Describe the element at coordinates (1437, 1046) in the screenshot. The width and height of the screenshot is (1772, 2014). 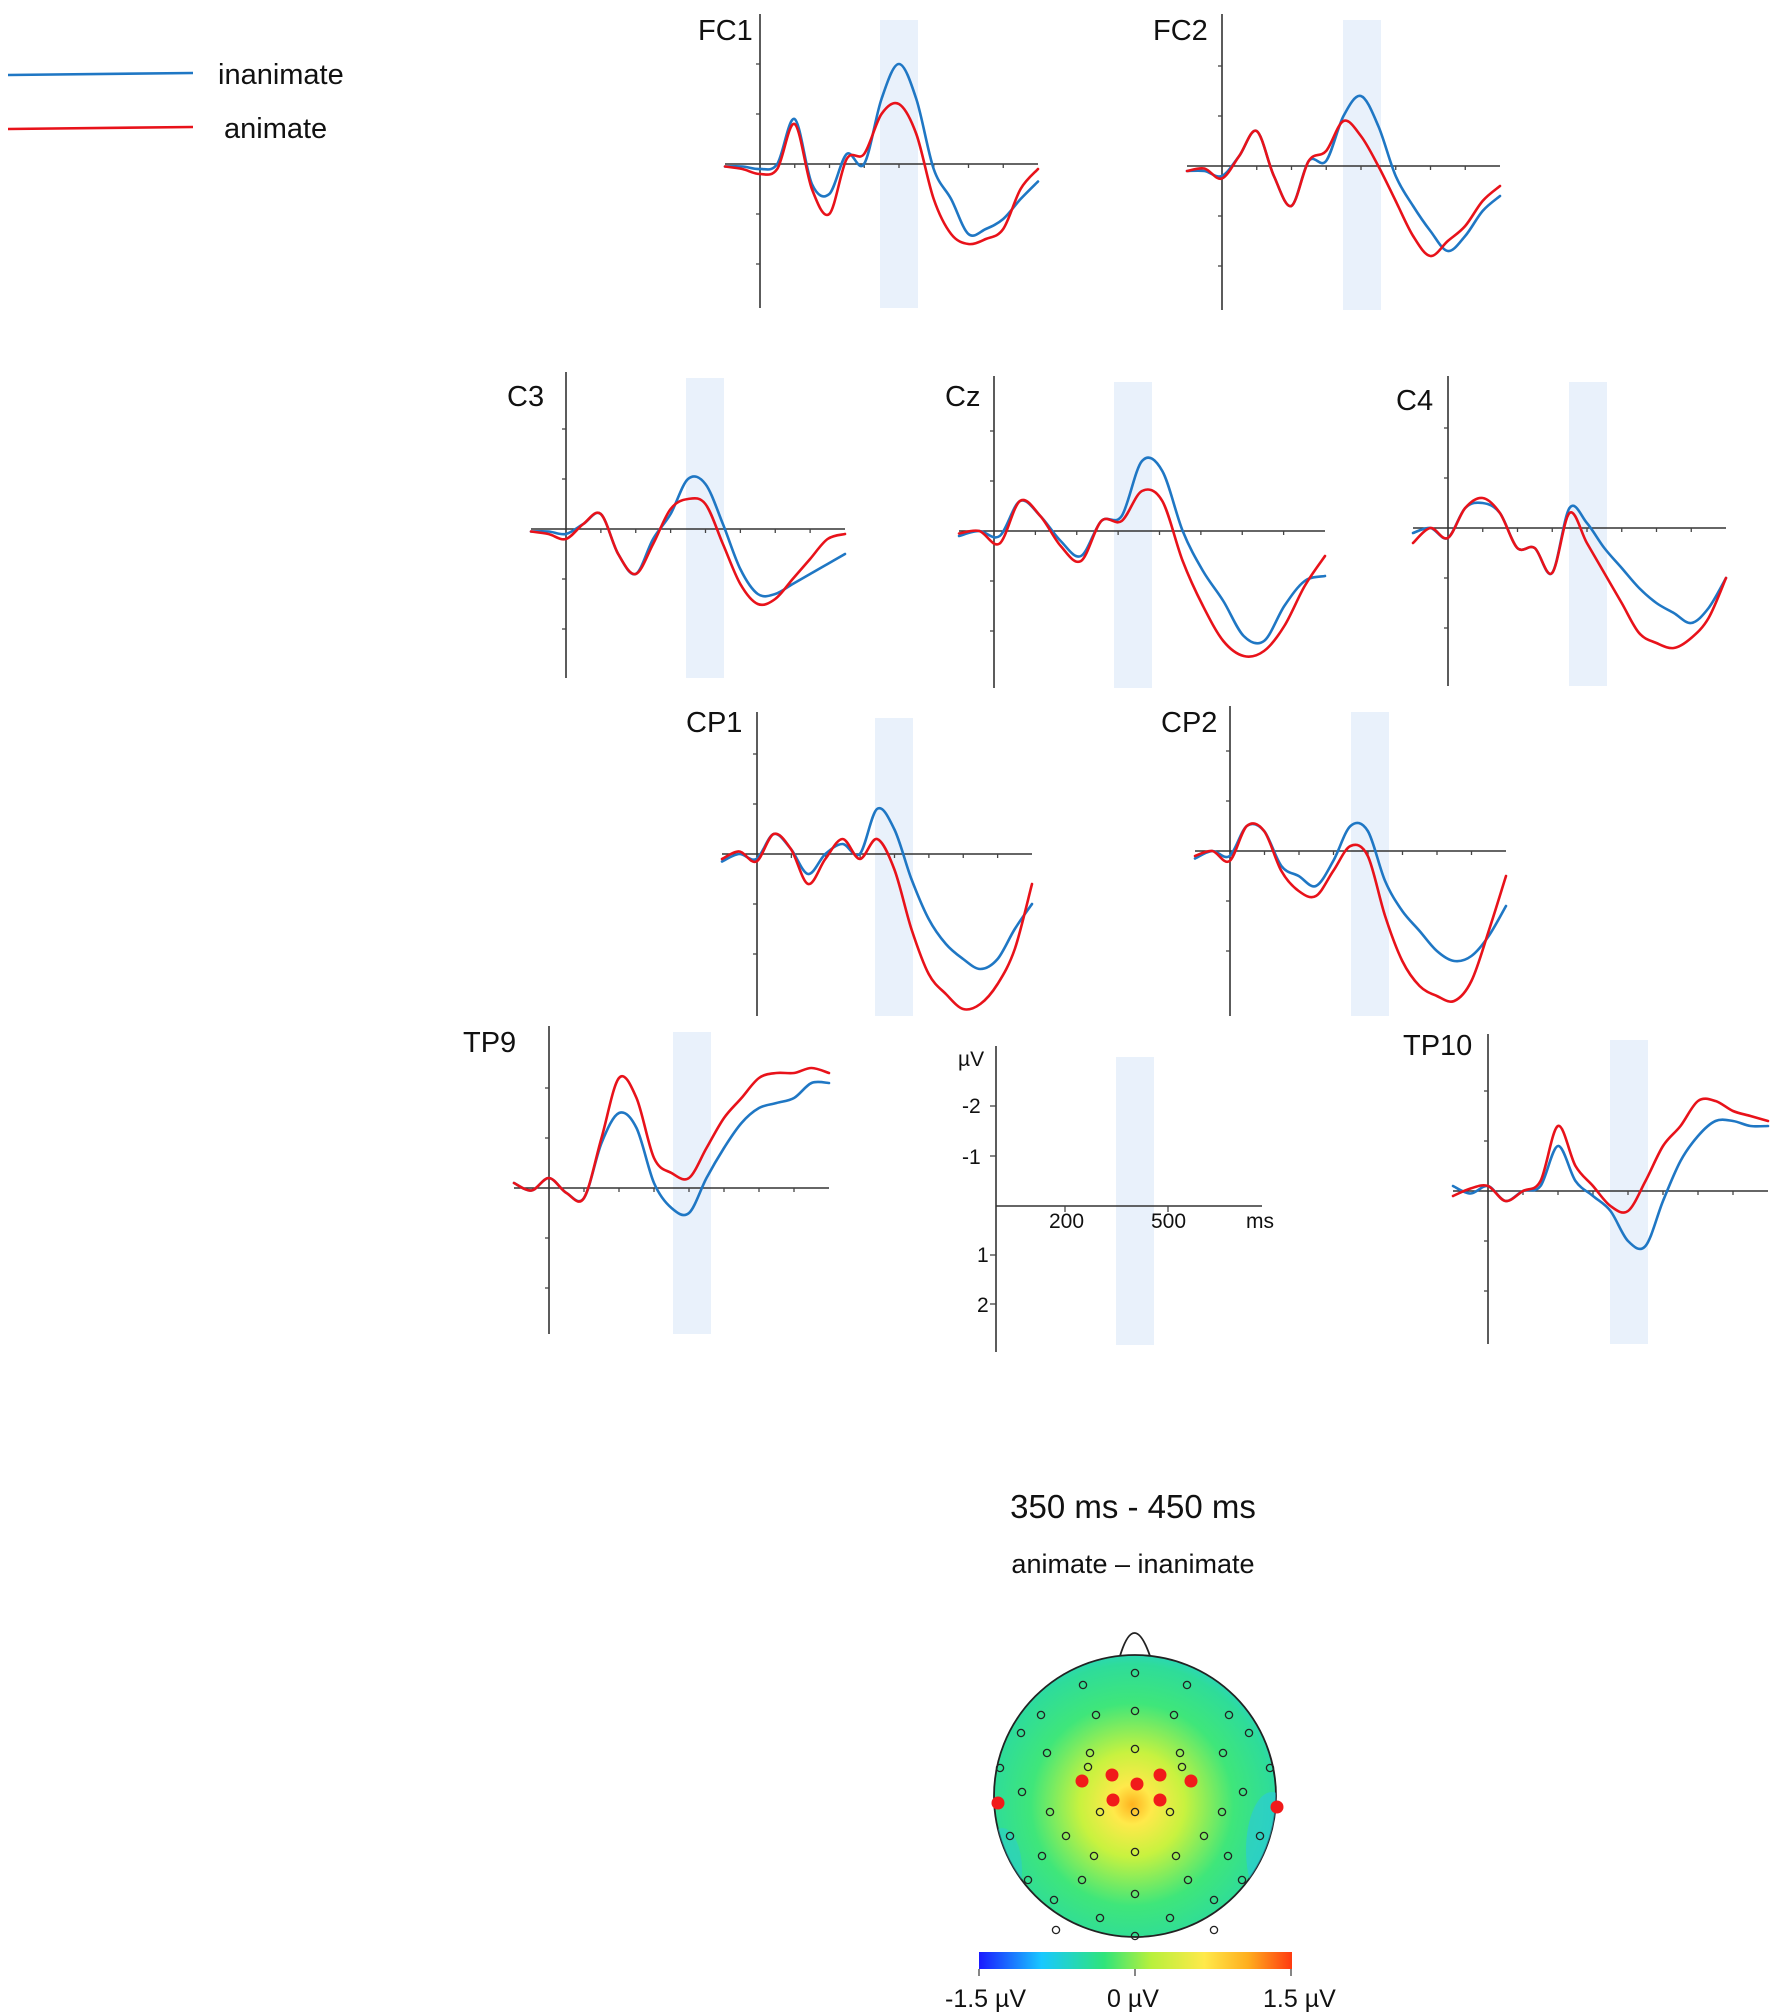
I see `channel-label-tp10: TP10` at that location.